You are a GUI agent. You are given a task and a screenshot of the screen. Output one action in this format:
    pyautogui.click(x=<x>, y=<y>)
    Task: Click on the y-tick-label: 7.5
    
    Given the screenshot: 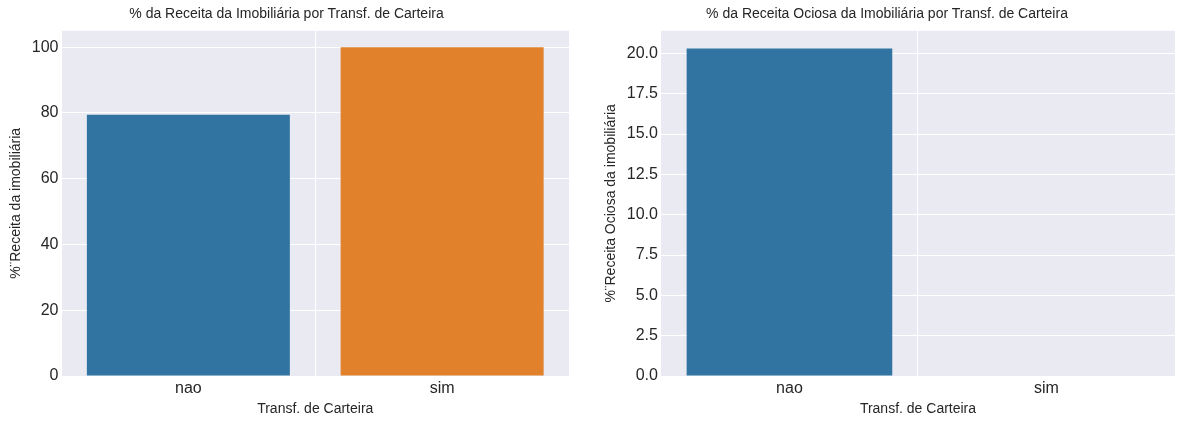 What is the action you would take?
    pyautogui.click(x=647, y=254)
    